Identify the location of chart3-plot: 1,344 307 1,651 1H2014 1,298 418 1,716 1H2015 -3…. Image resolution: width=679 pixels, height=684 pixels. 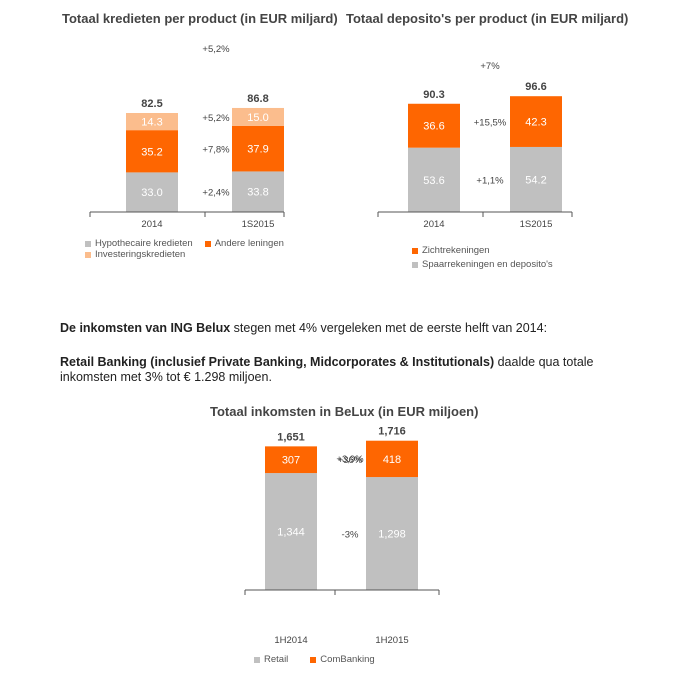
(342, 536).